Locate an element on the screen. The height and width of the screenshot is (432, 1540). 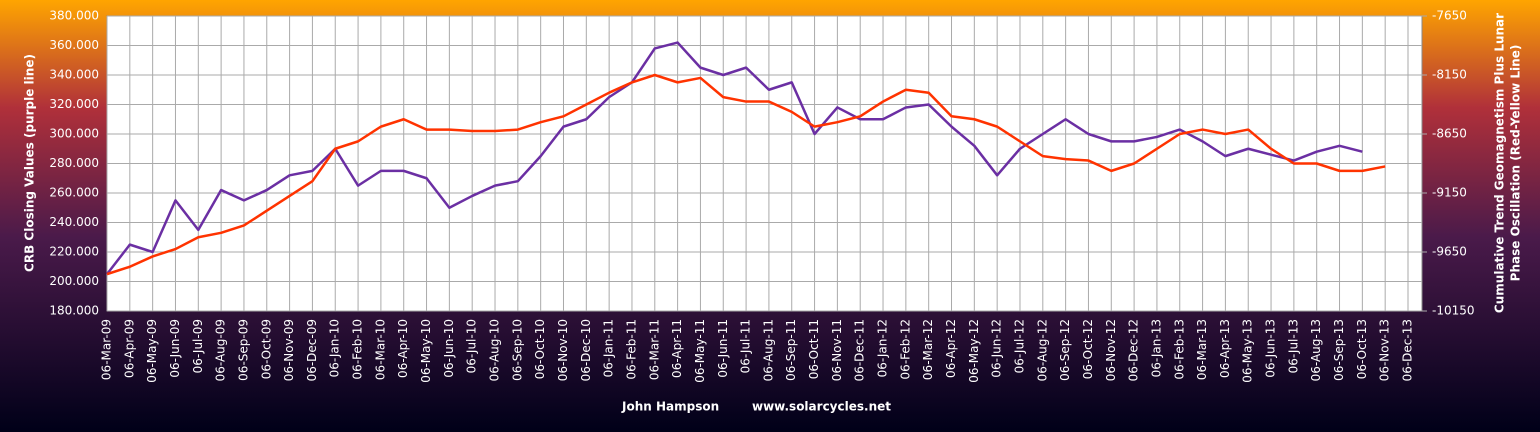
y-axis-label: CRB Closing Values (purple line) is located at coordinates (30, 163).